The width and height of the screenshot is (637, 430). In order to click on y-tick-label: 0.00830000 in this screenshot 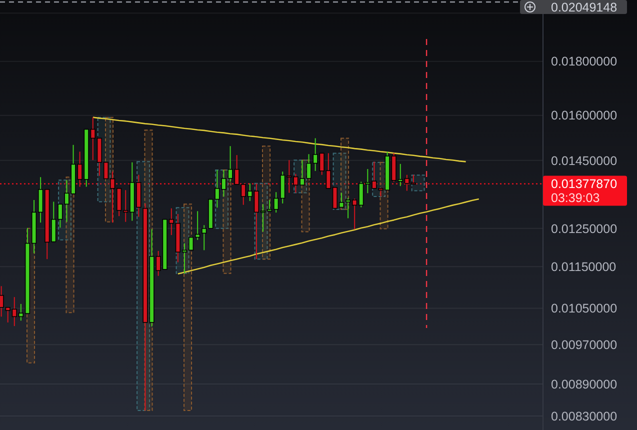, I will do `click(584, 416)`.